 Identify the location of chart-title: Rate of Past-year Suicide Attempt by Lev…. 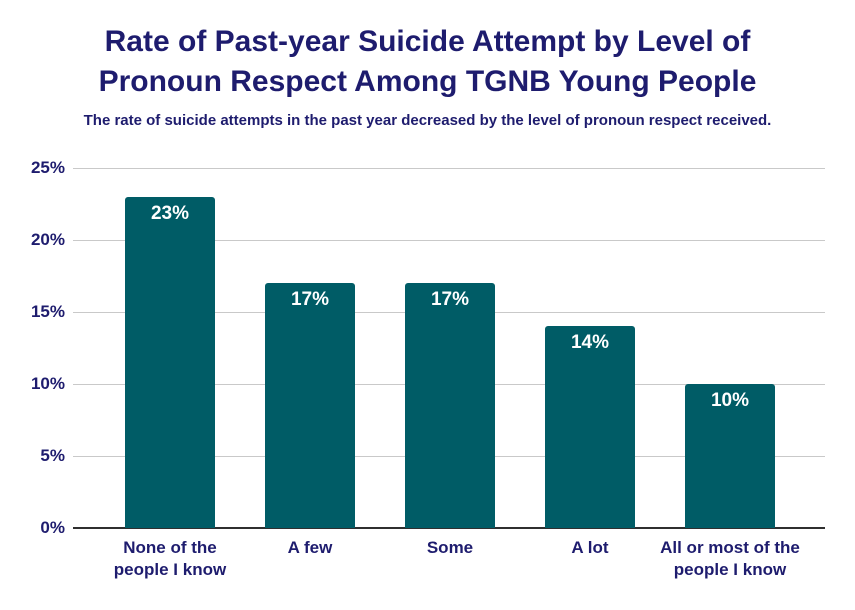
(427, 62).